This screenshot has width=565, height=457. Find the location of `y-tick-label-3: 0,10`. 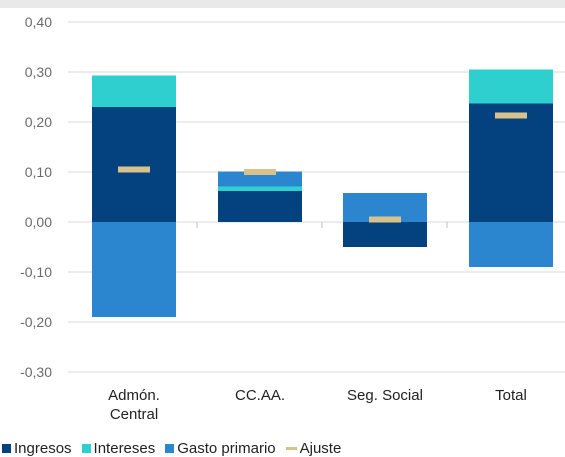

y-tick-label-3: 0,10 is located at coordinates (38, 172).